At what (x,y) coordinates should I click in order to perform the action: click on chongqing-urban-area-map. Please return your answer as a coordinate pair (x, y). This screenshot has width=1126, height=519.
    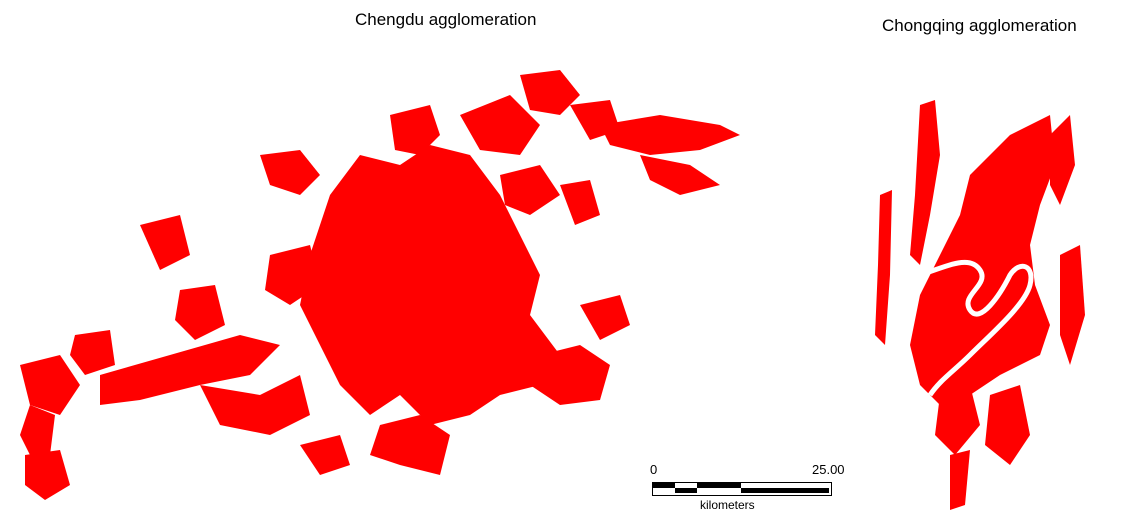
    Looking at the image, I should click on (980, 305).